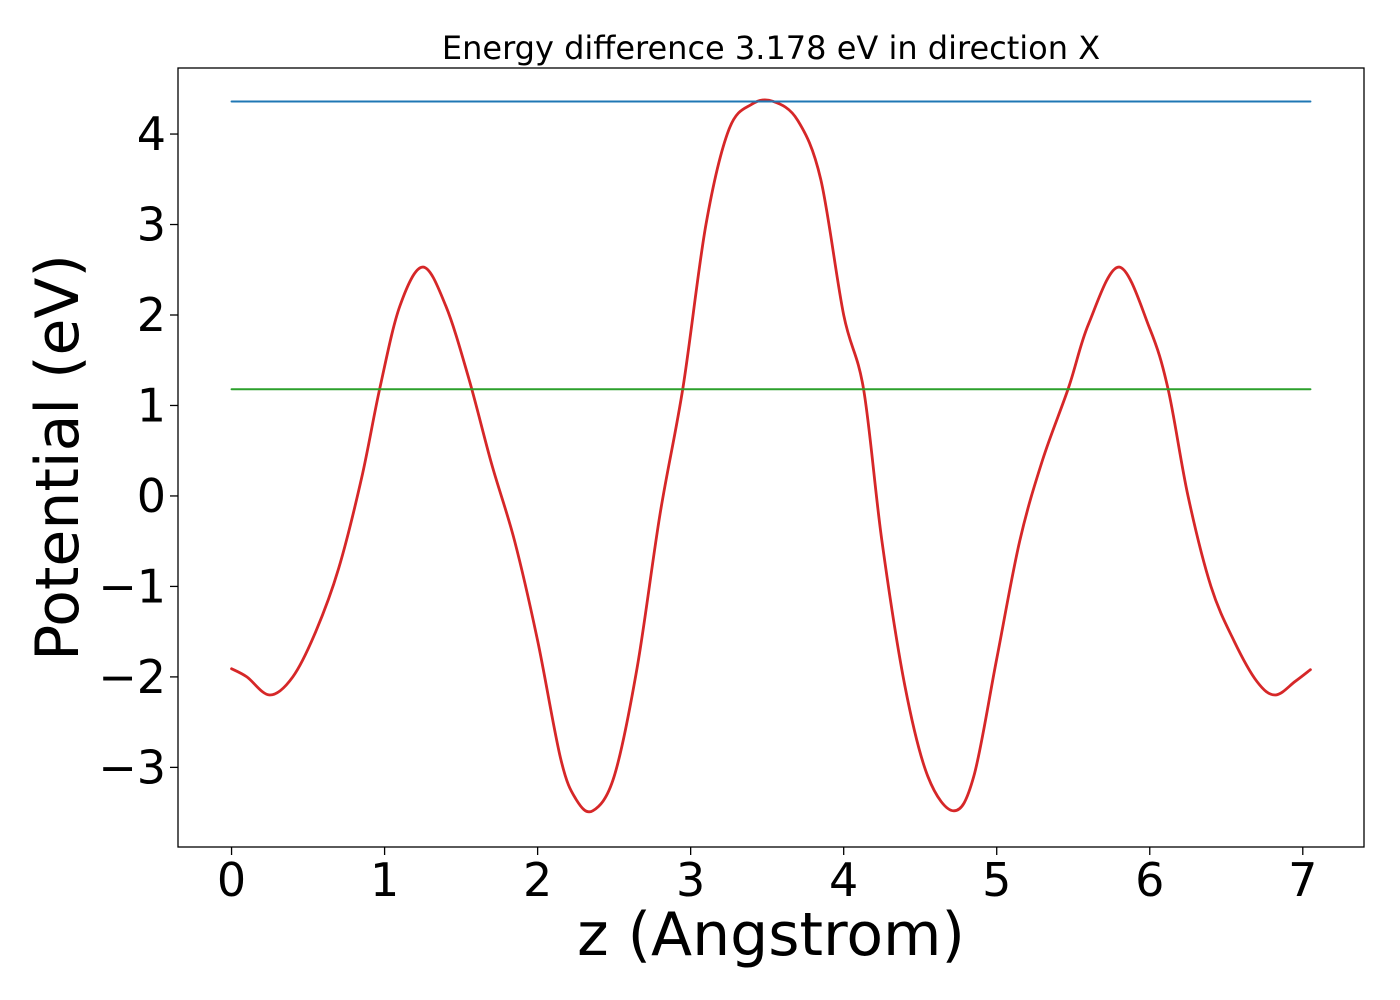 The image size is (1400, 1000). What do you see at coordinates (843, 880) in the screenshot?
I see `x-tick-label: 4` at bounding box center [843, 880].